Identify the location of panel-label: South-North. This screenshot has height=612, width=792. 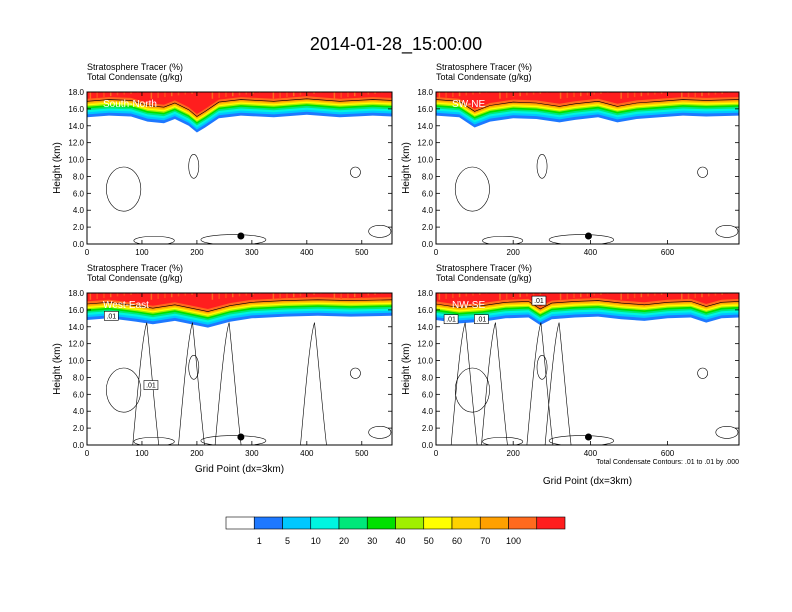
(130, 104).